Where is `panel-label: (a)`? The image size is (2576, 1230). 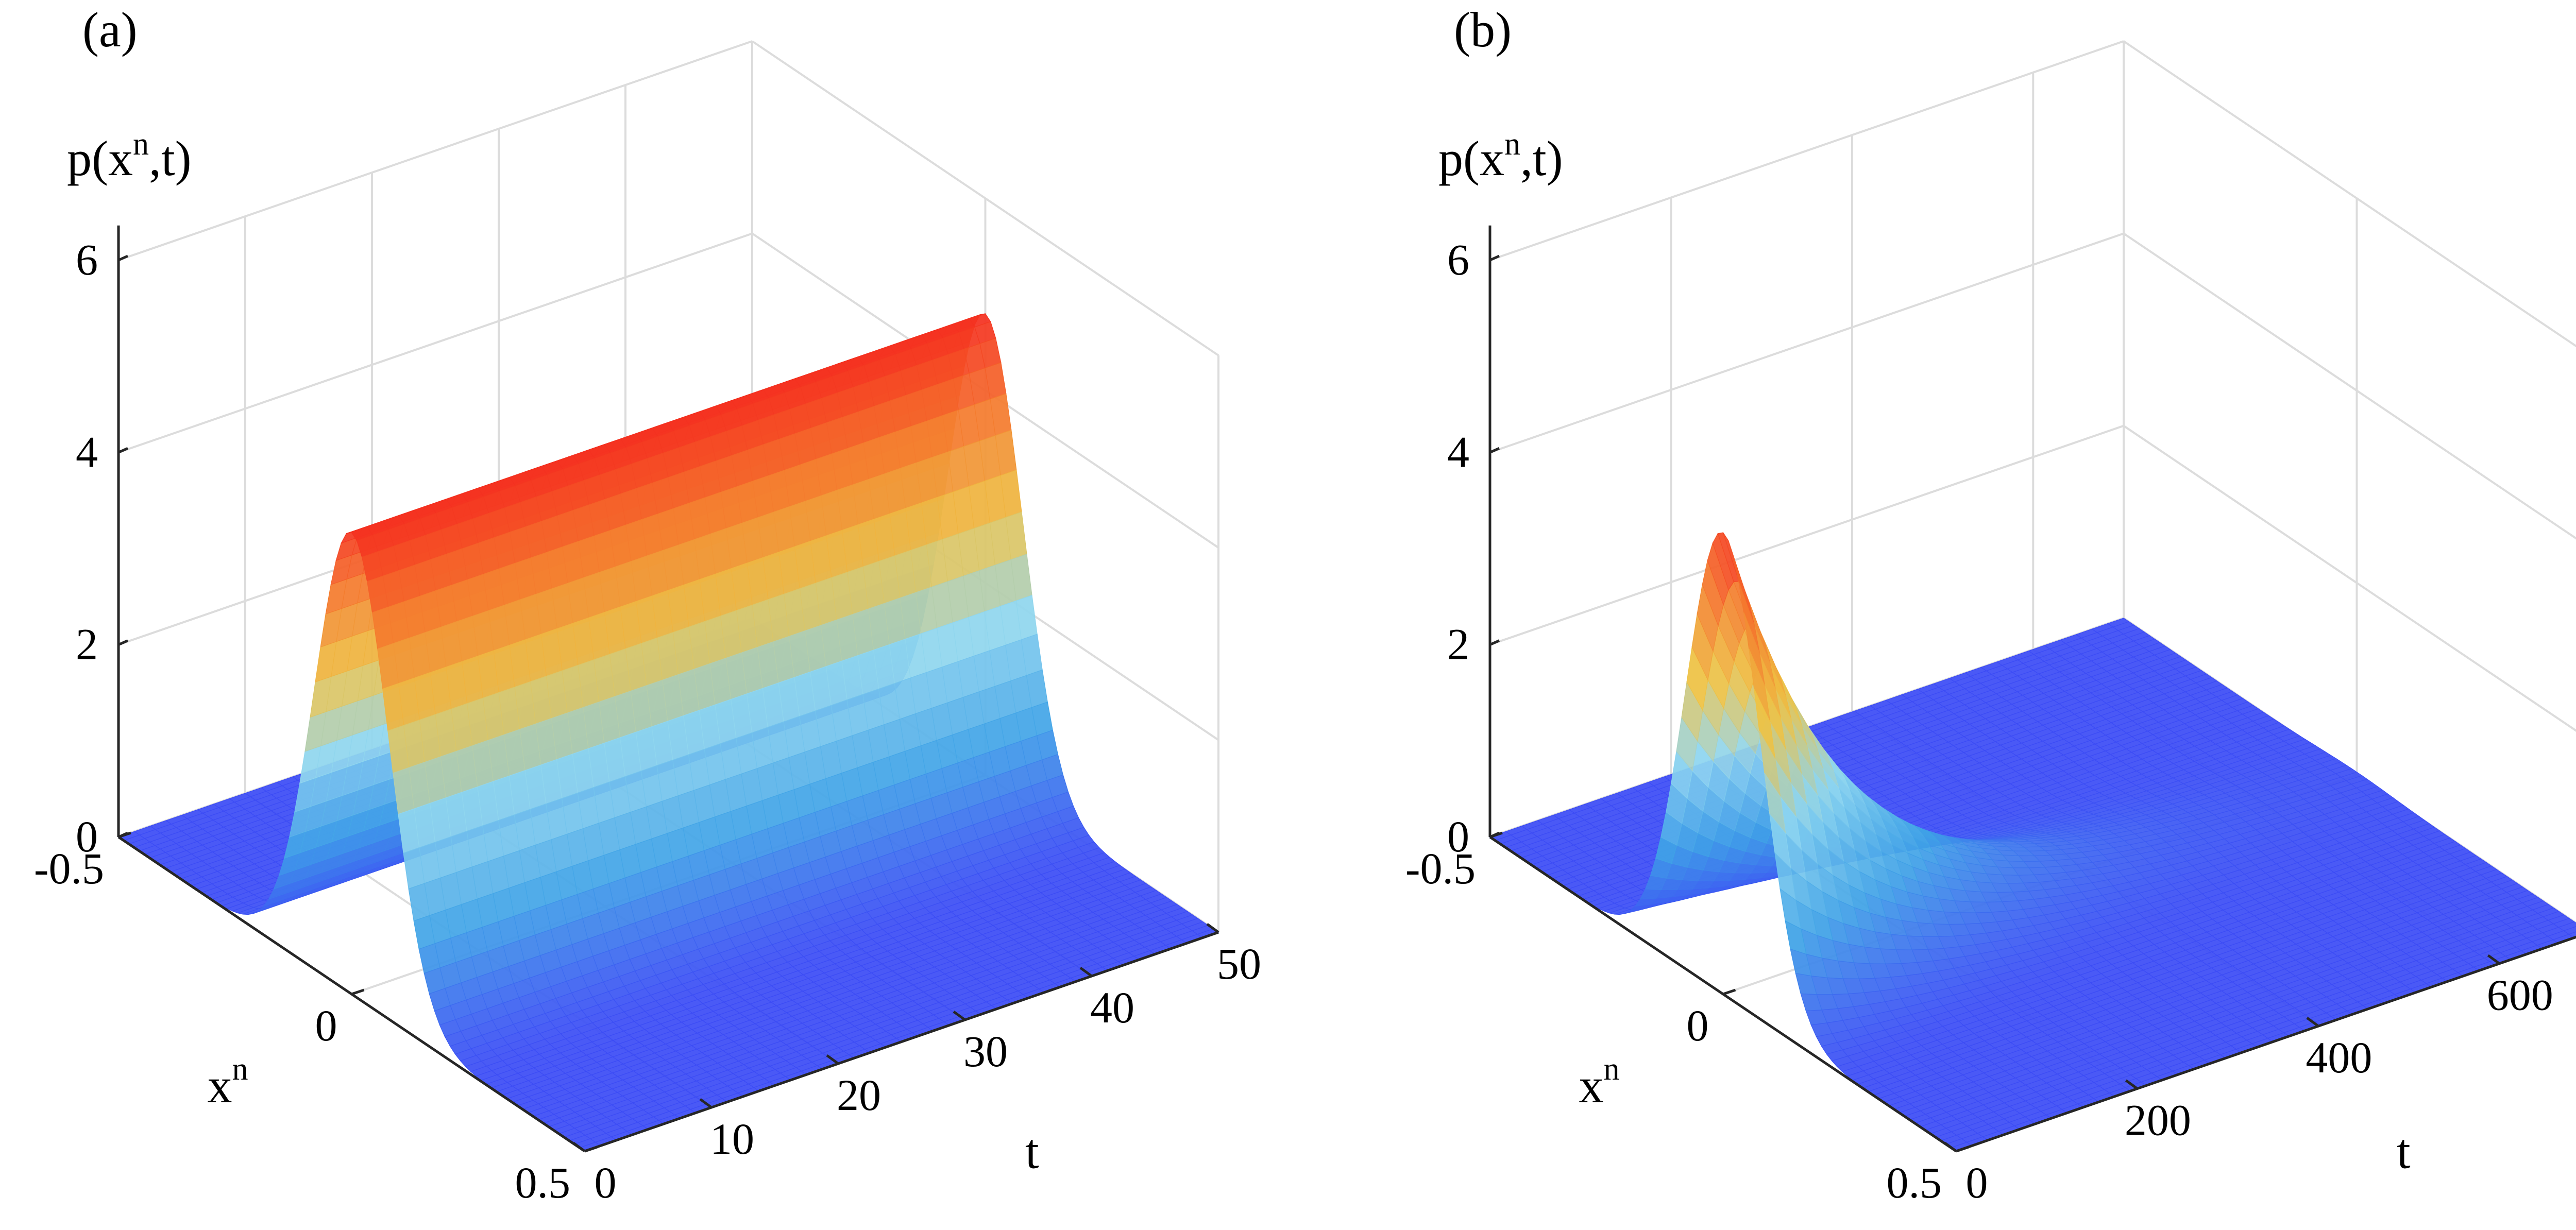
panel-label: (a) is located at coordinates (110, 29).